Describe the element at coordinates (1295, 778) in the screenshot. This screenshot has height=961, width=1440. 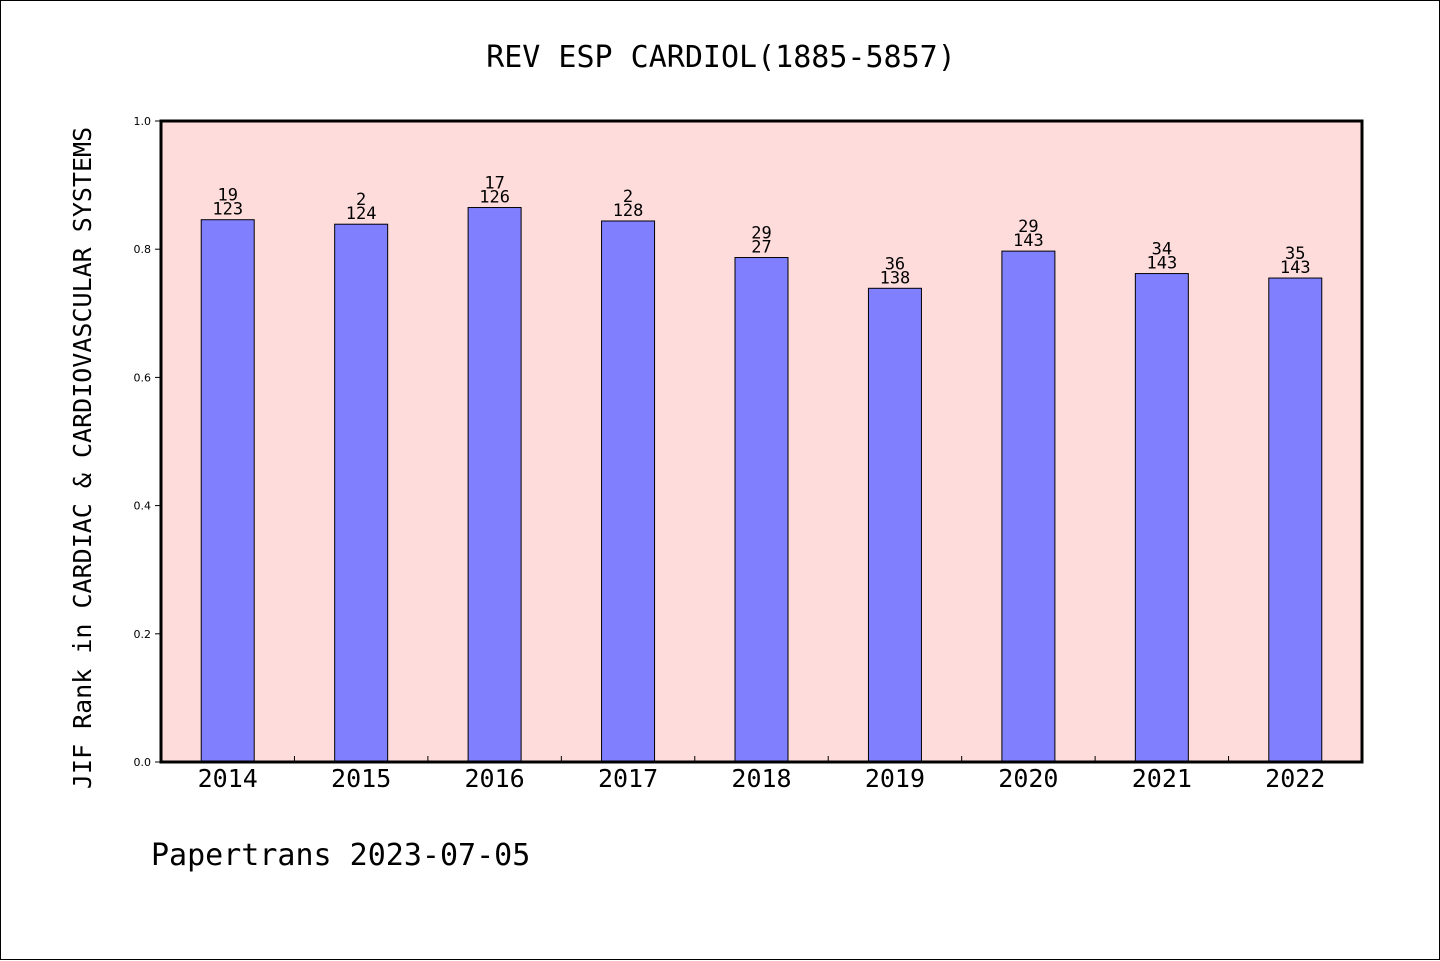
I see `x-tick-label: 2022` at that location.